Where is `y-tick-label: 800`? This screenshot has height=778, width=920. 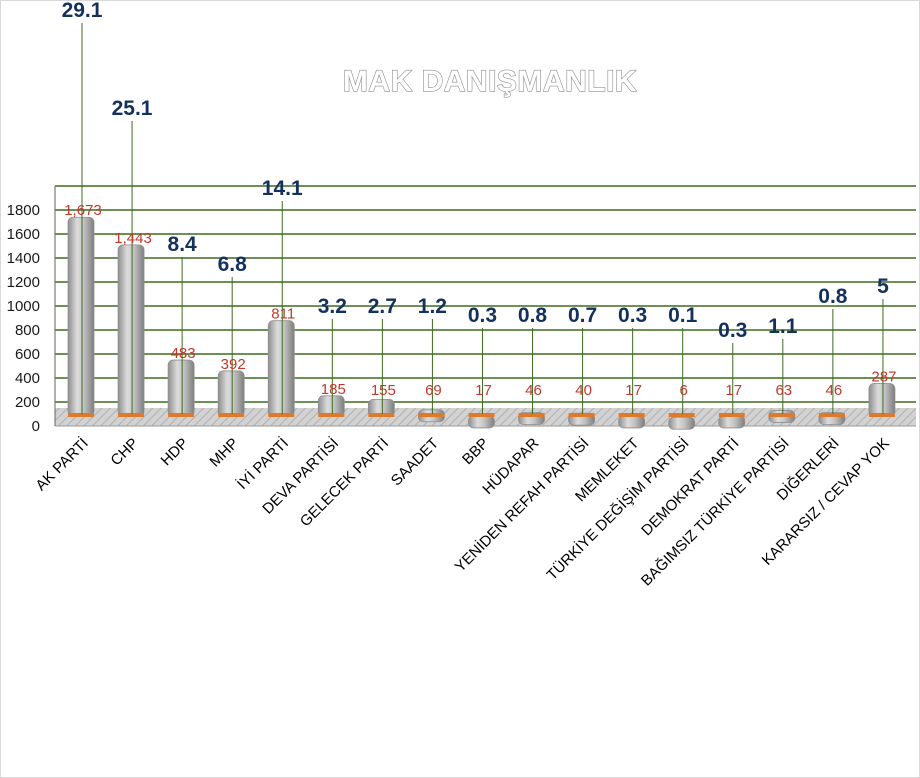
y-tick-label: 800 is located at coordinates (27, 330).